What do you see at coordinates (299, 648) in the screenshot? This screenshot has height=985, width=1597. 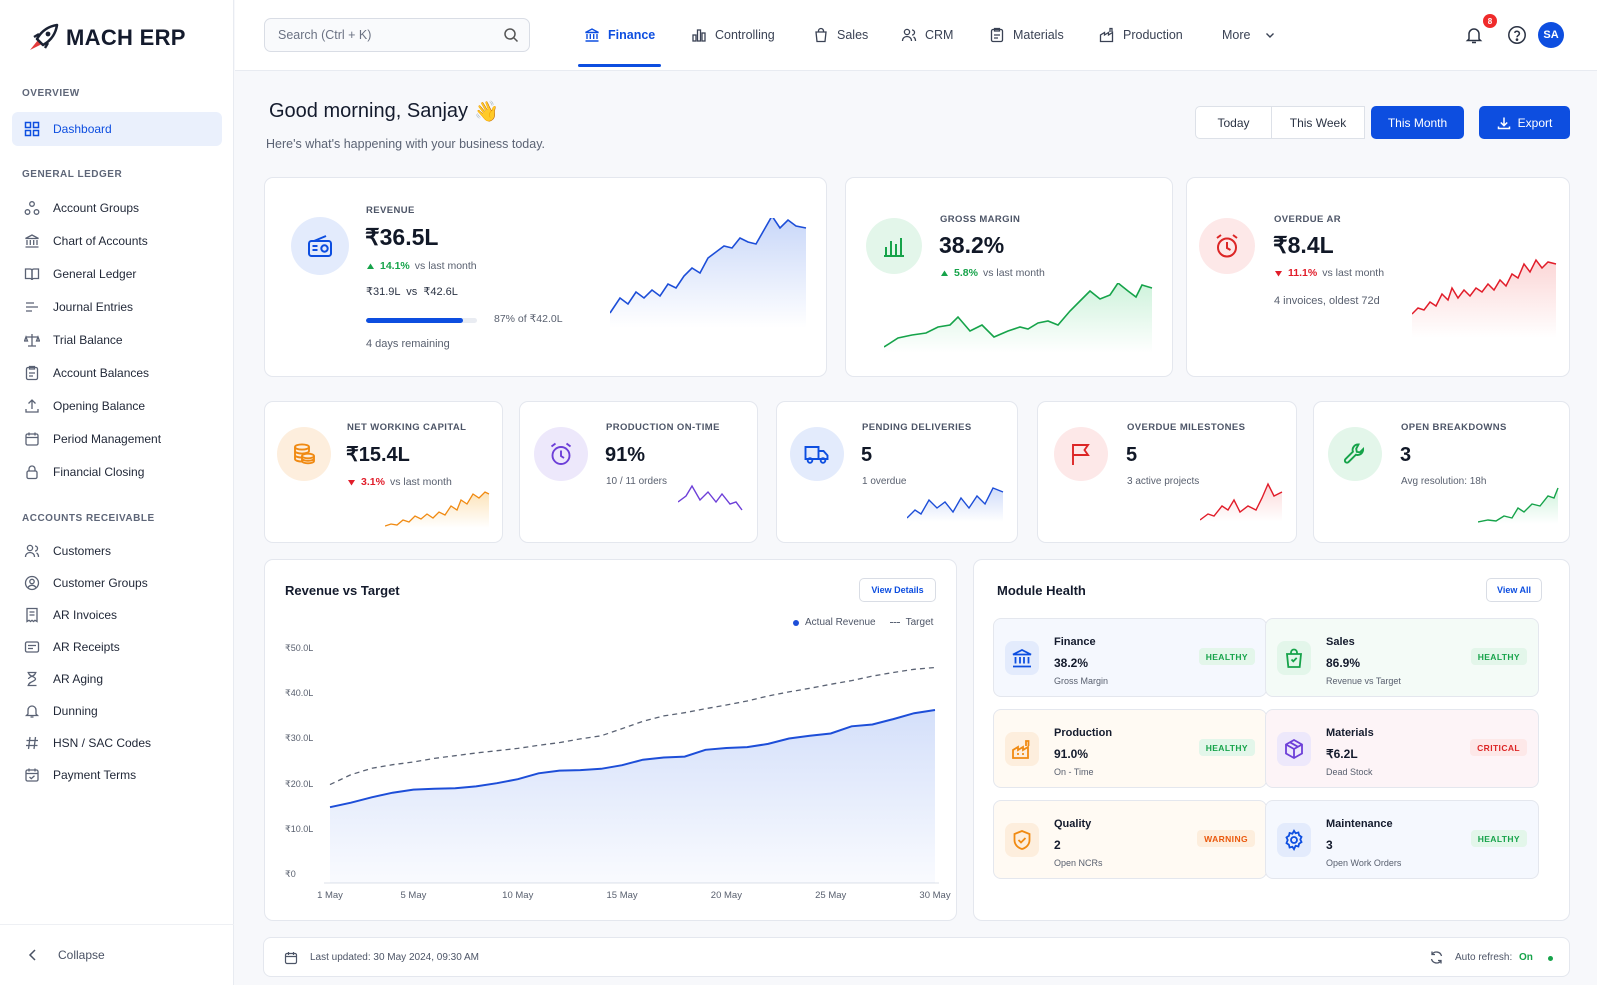 I see `y-tick-label: ₹50.0L` at bounding box center [299, 648].